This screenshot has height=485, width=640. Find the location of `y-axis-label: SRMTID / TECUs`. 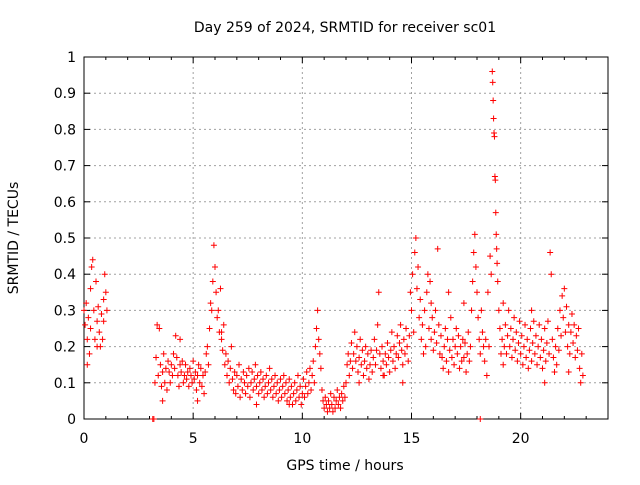

y-axis-label: SRMTID / TECUs is located at coordinates (14, 238).